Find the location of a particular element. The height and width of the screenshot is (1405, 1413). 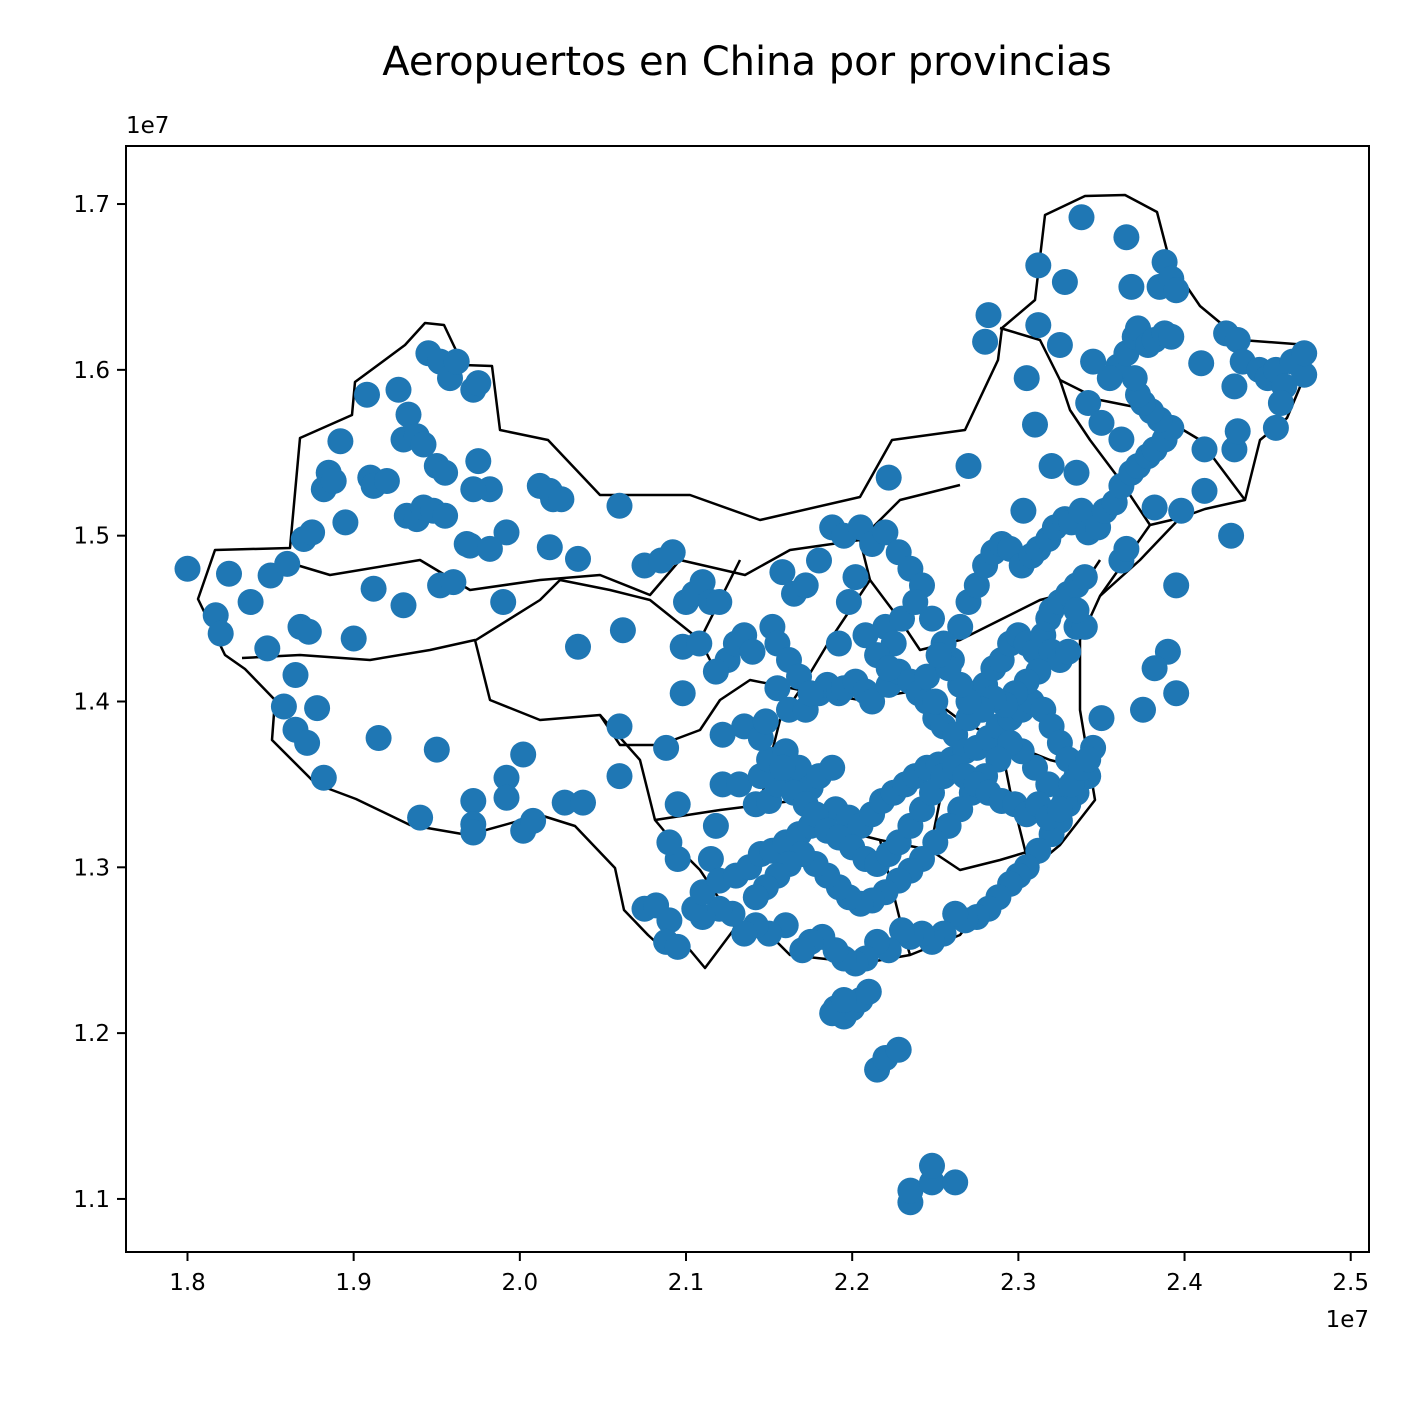

y-tick-label: 1.5 is located at coordinates (91, 537).